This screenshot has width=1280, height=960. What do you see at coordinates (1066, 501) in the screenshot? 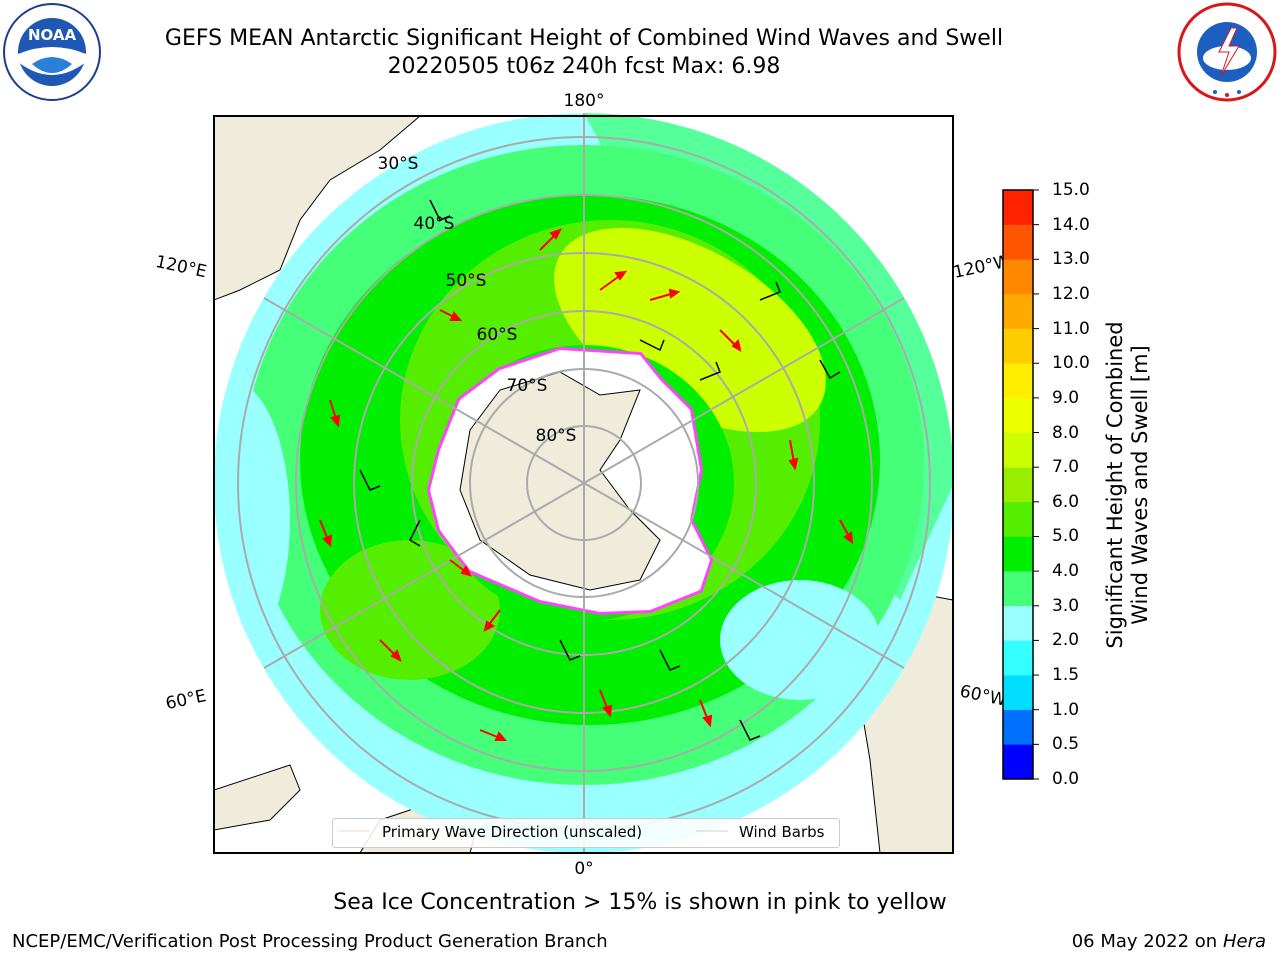
I see `colorbar-tick-label: 6.0` at bounding box center [1066, 501].